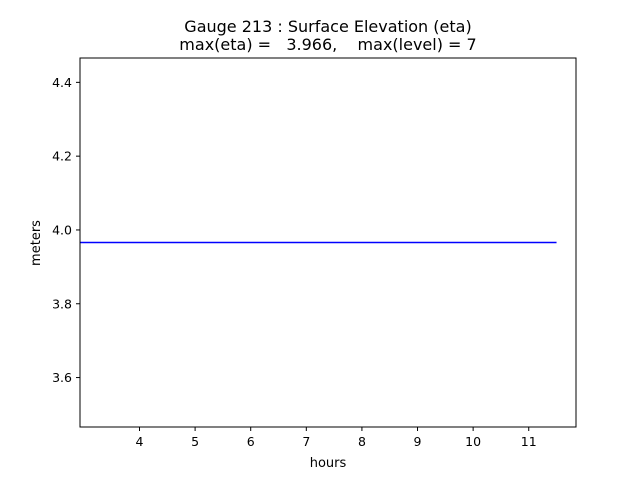 The height and width of the screenshot is (484, 640). I want to click on x-tick-label: 5, so click(195, 441).